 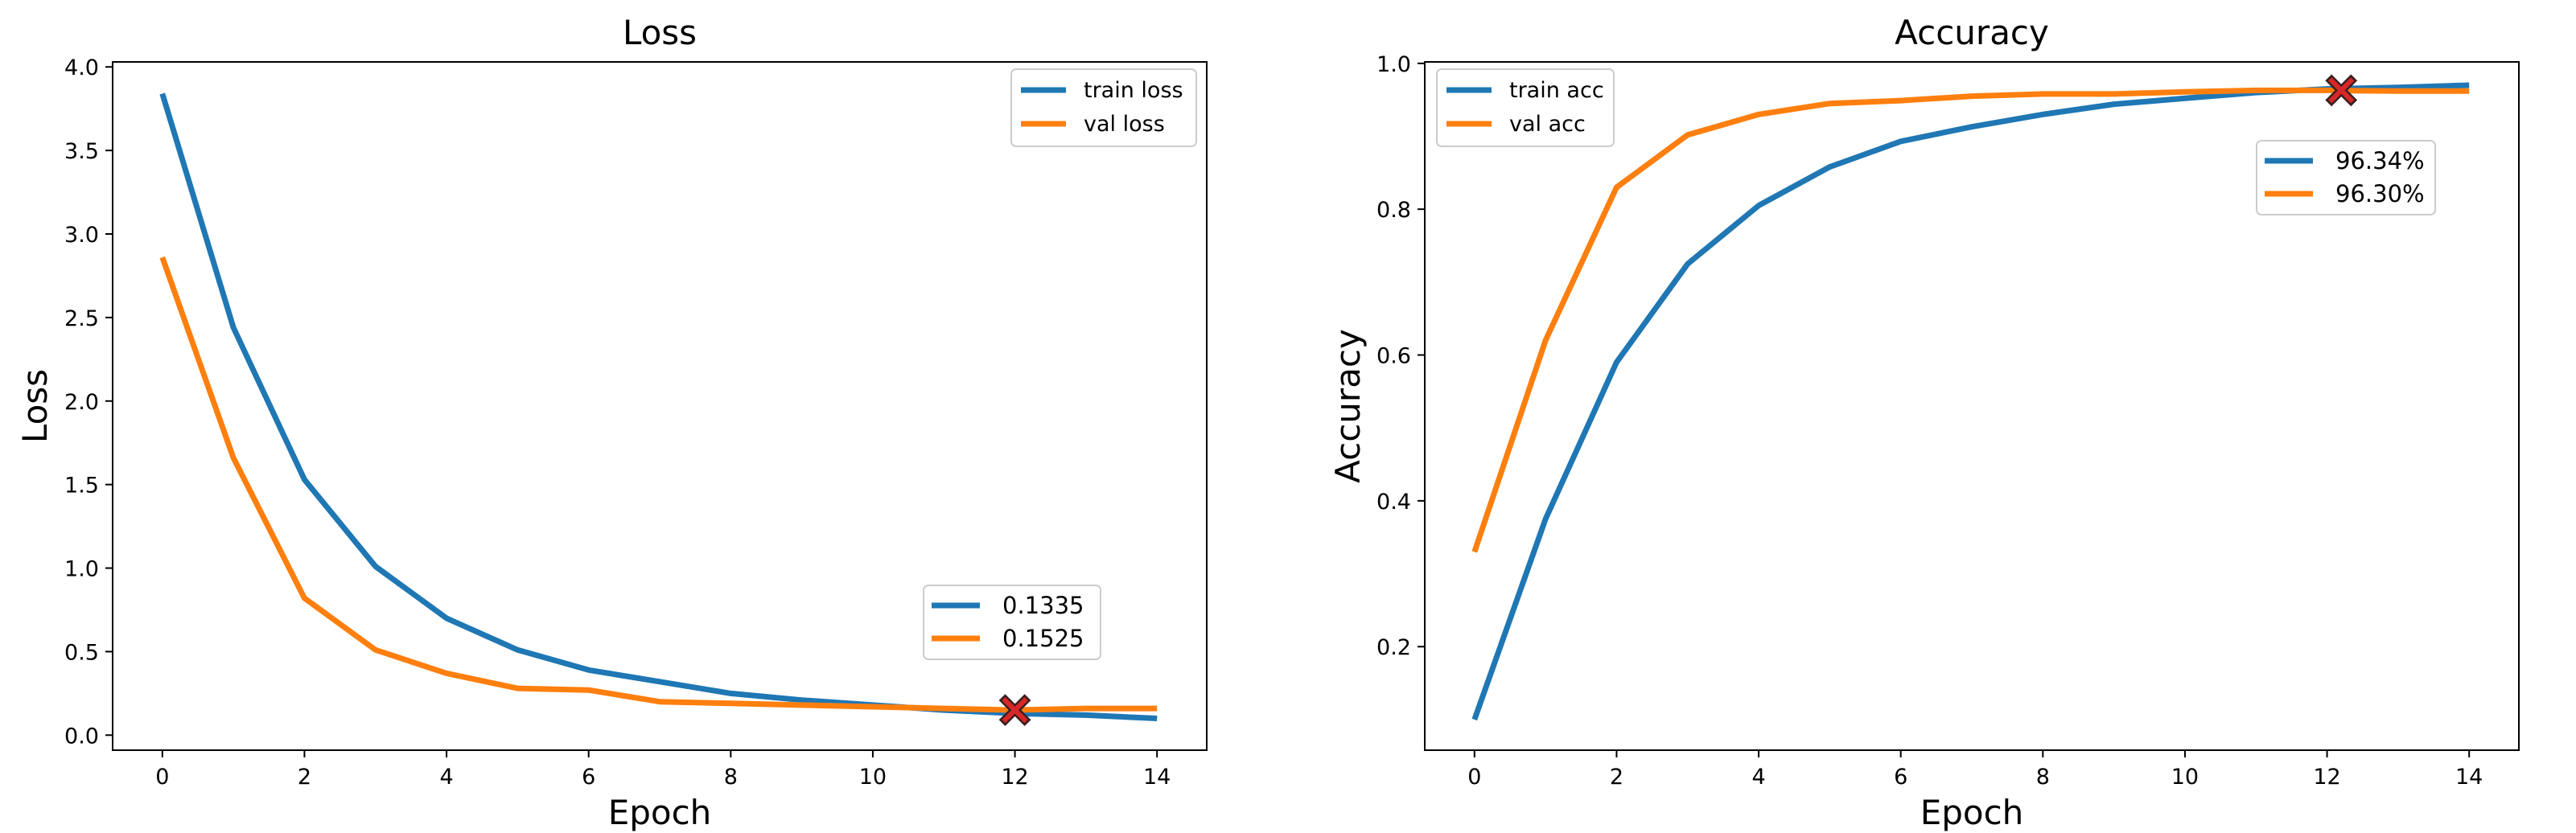 What do you see at coordinates (2380, 193) in the screenshot?
I see `value-legend-label: 96.30%` at bounding box center [2380, 193].